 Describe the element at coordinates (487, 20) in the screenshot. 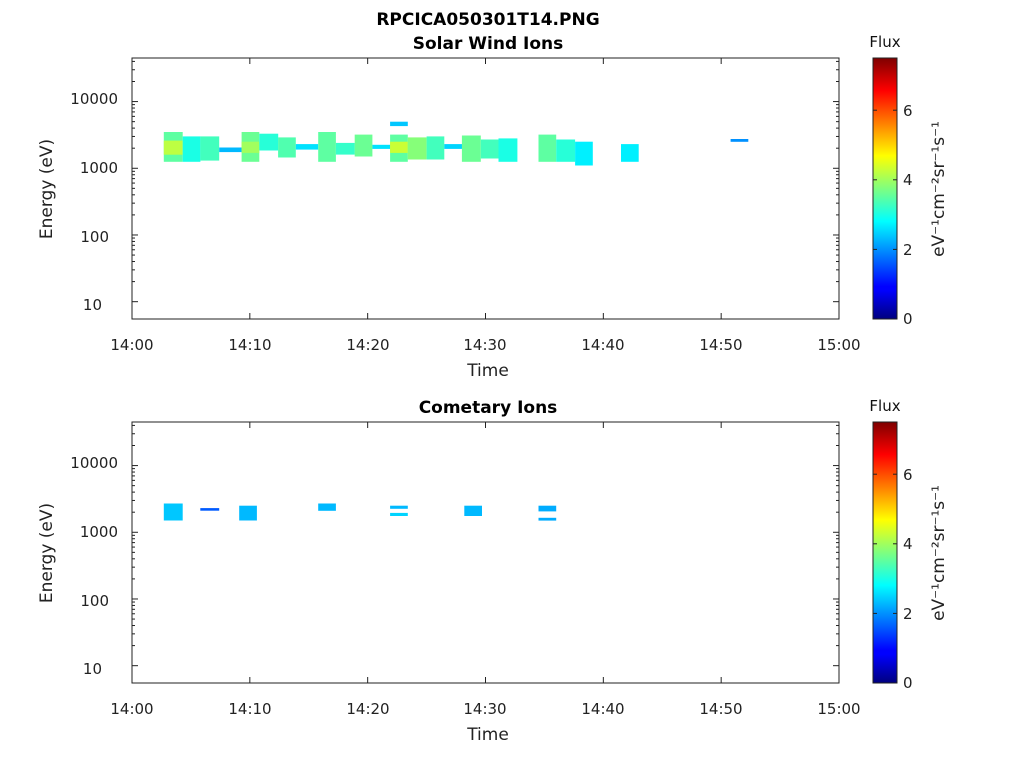

I see `figure-title: RPCICA050301T14.PNG` at that location.